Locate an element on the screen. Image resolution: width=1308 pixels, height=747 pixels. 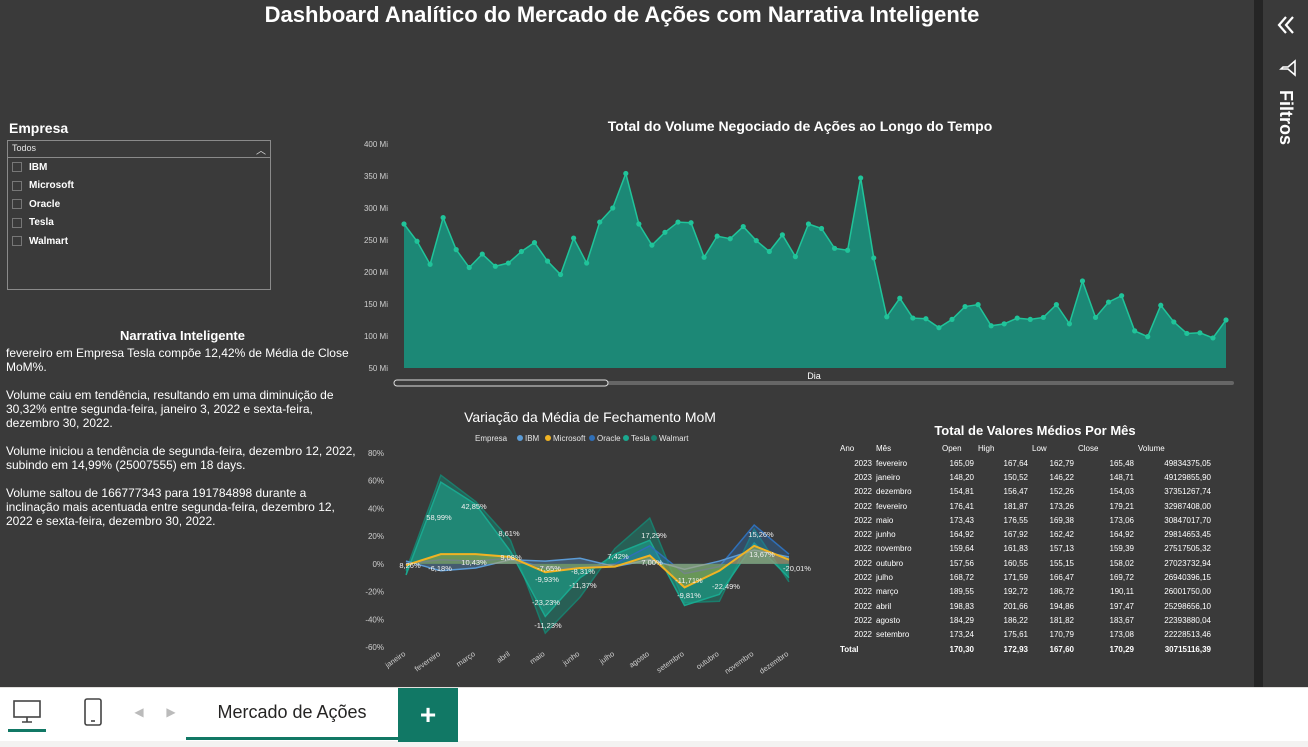
column-header: Mês is located at coordinates (884, 448).